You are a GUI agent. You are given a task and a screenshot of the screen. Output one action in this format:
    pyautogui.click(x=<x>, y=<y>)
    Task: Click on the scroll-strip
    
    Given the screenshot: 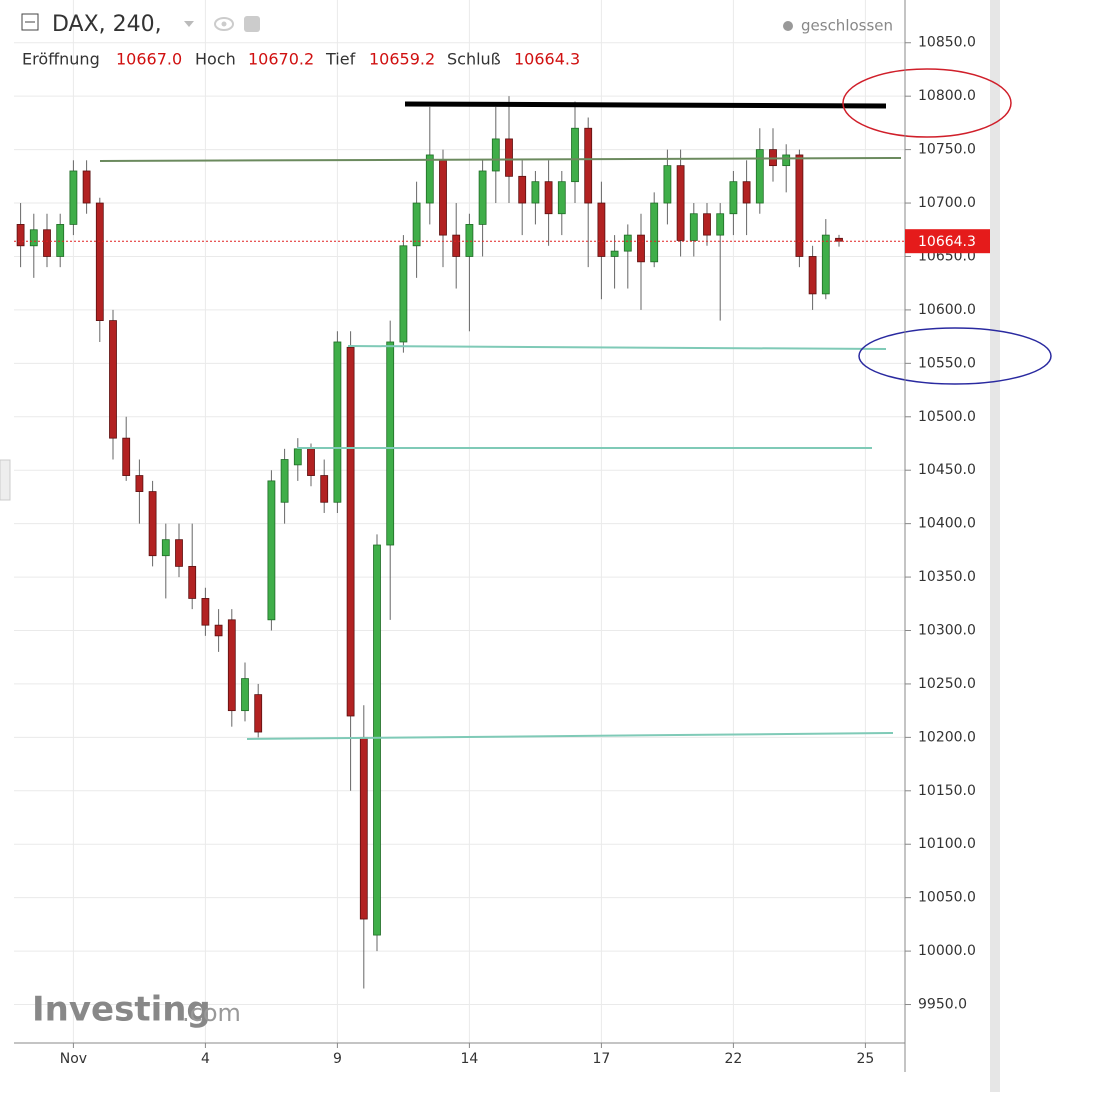 What is the action you would take?
    pyautogui.click(x=995, y=546)
    